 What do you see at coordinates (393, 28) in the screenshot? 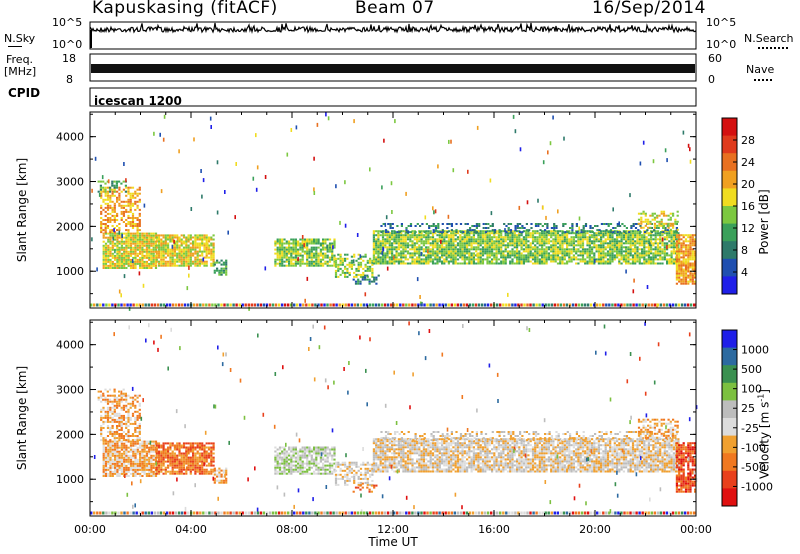
I see `nsky-line` at bounding box center [393, 28].